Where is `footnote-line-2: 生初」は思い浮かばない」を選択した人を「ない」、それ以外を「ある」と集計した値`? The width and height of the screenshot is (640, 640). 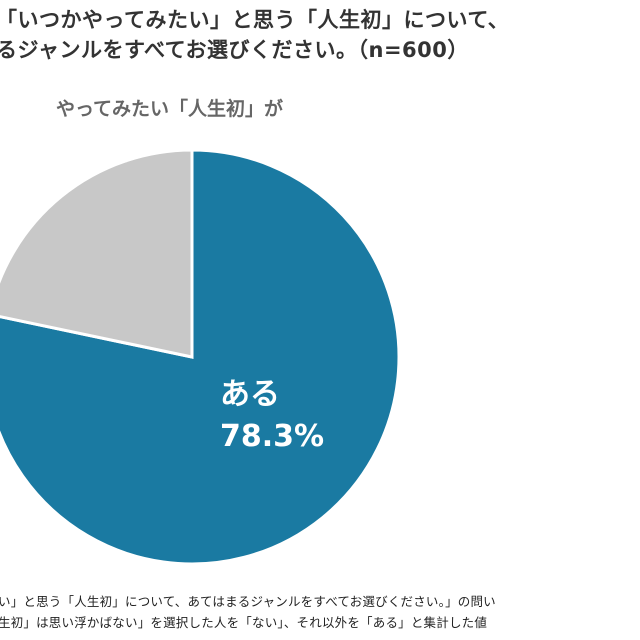 footnote-line-2: 生初」は思い浮かばない」を選択した人を「ない」、それ以外を「ある」と集計した値 is located at coordinates (244, 622).